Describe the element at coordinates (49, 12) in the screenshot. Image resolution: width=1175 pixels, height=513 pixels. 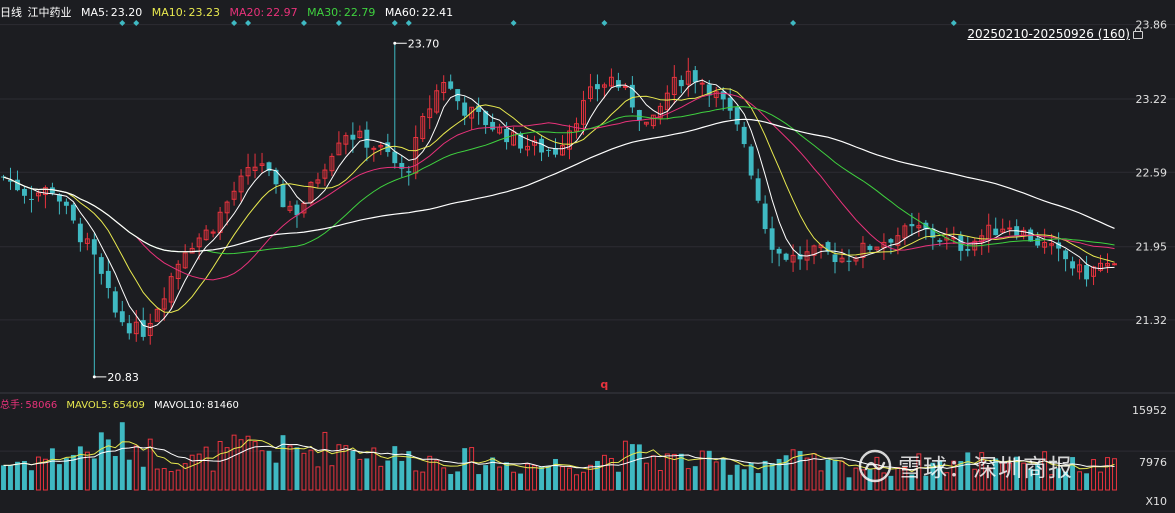
I see `stock-name: 江中药业` at that location.